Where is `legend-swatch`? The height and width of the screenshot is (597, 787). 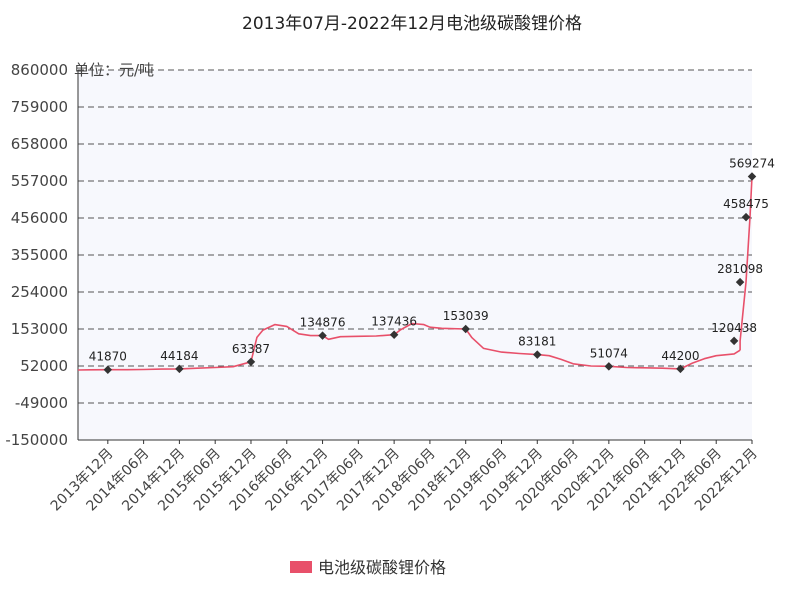
legend-swatch is located at coordinates (301, 567).